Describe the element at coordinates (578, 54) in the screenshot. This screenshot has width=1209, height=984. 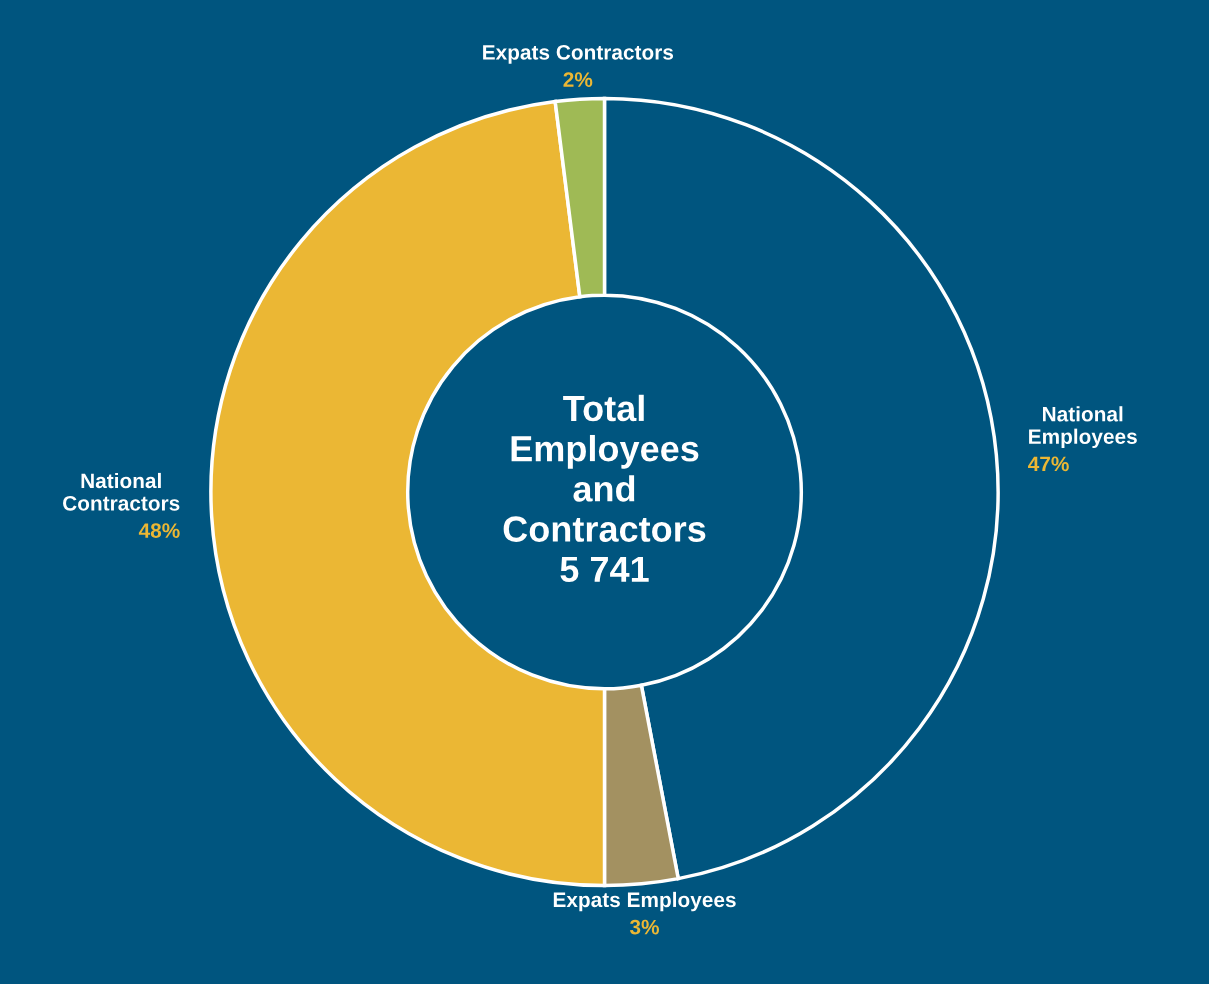
I see `slice-label: Expats Contractors` at that location.